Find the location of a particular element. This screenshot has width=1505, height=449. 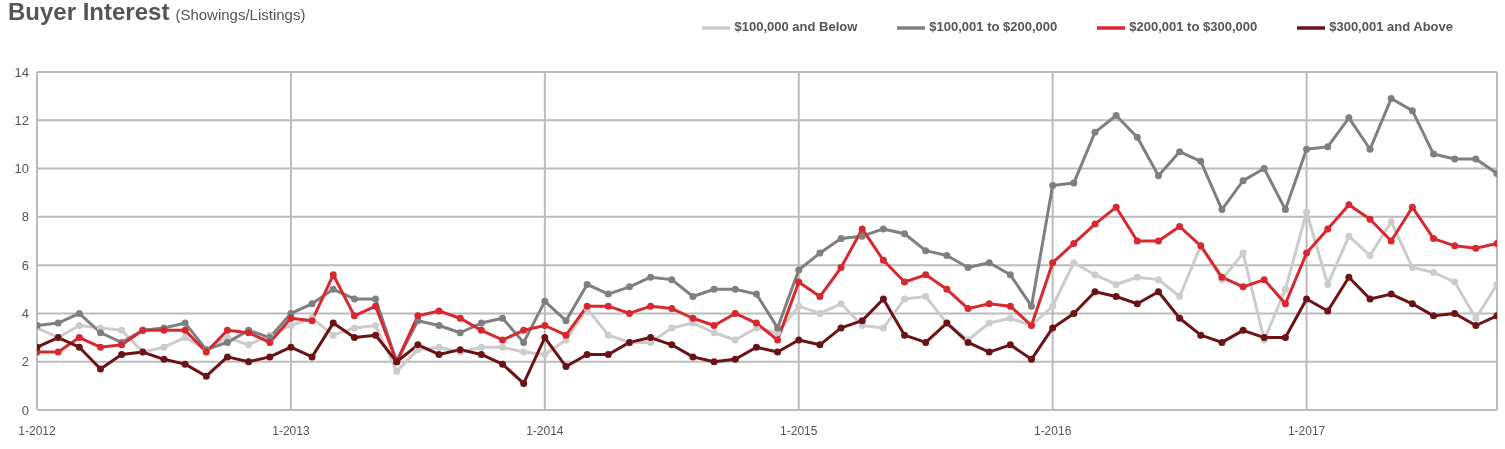

y-tick-label: 8 is located at coordinates (25, 217).